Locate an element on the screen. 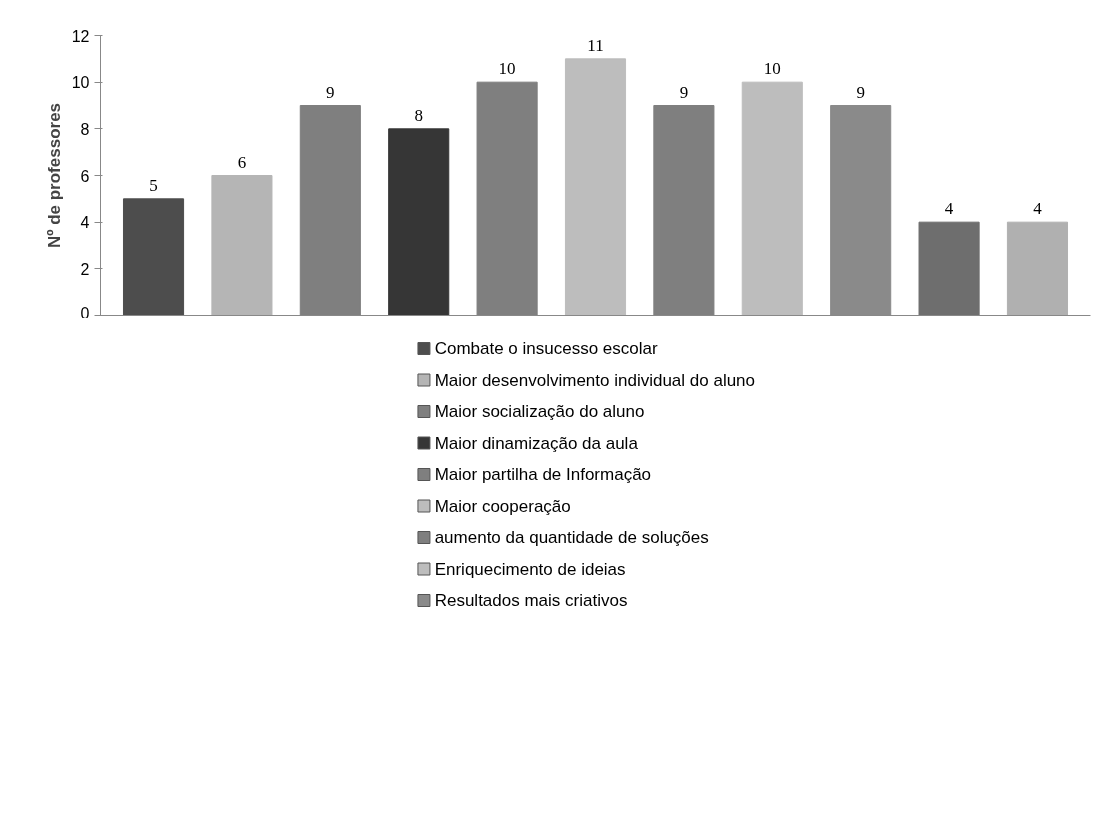  data-label: 8 is located at coordinates (418, 115).